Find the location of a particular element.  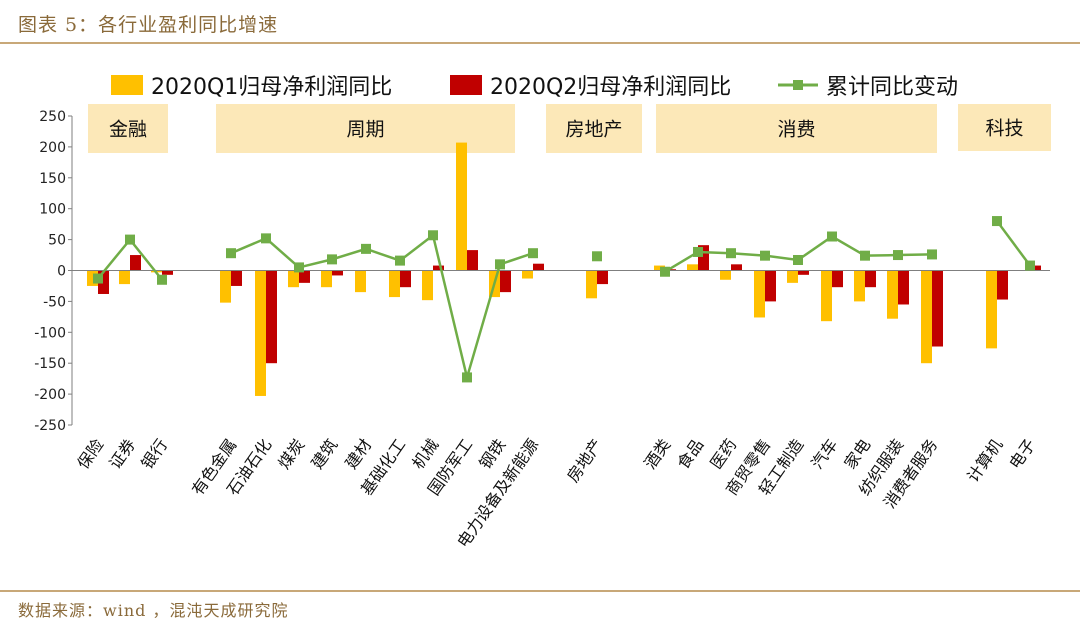

group-label-3: 消费 is located at coordinates (796, 130).